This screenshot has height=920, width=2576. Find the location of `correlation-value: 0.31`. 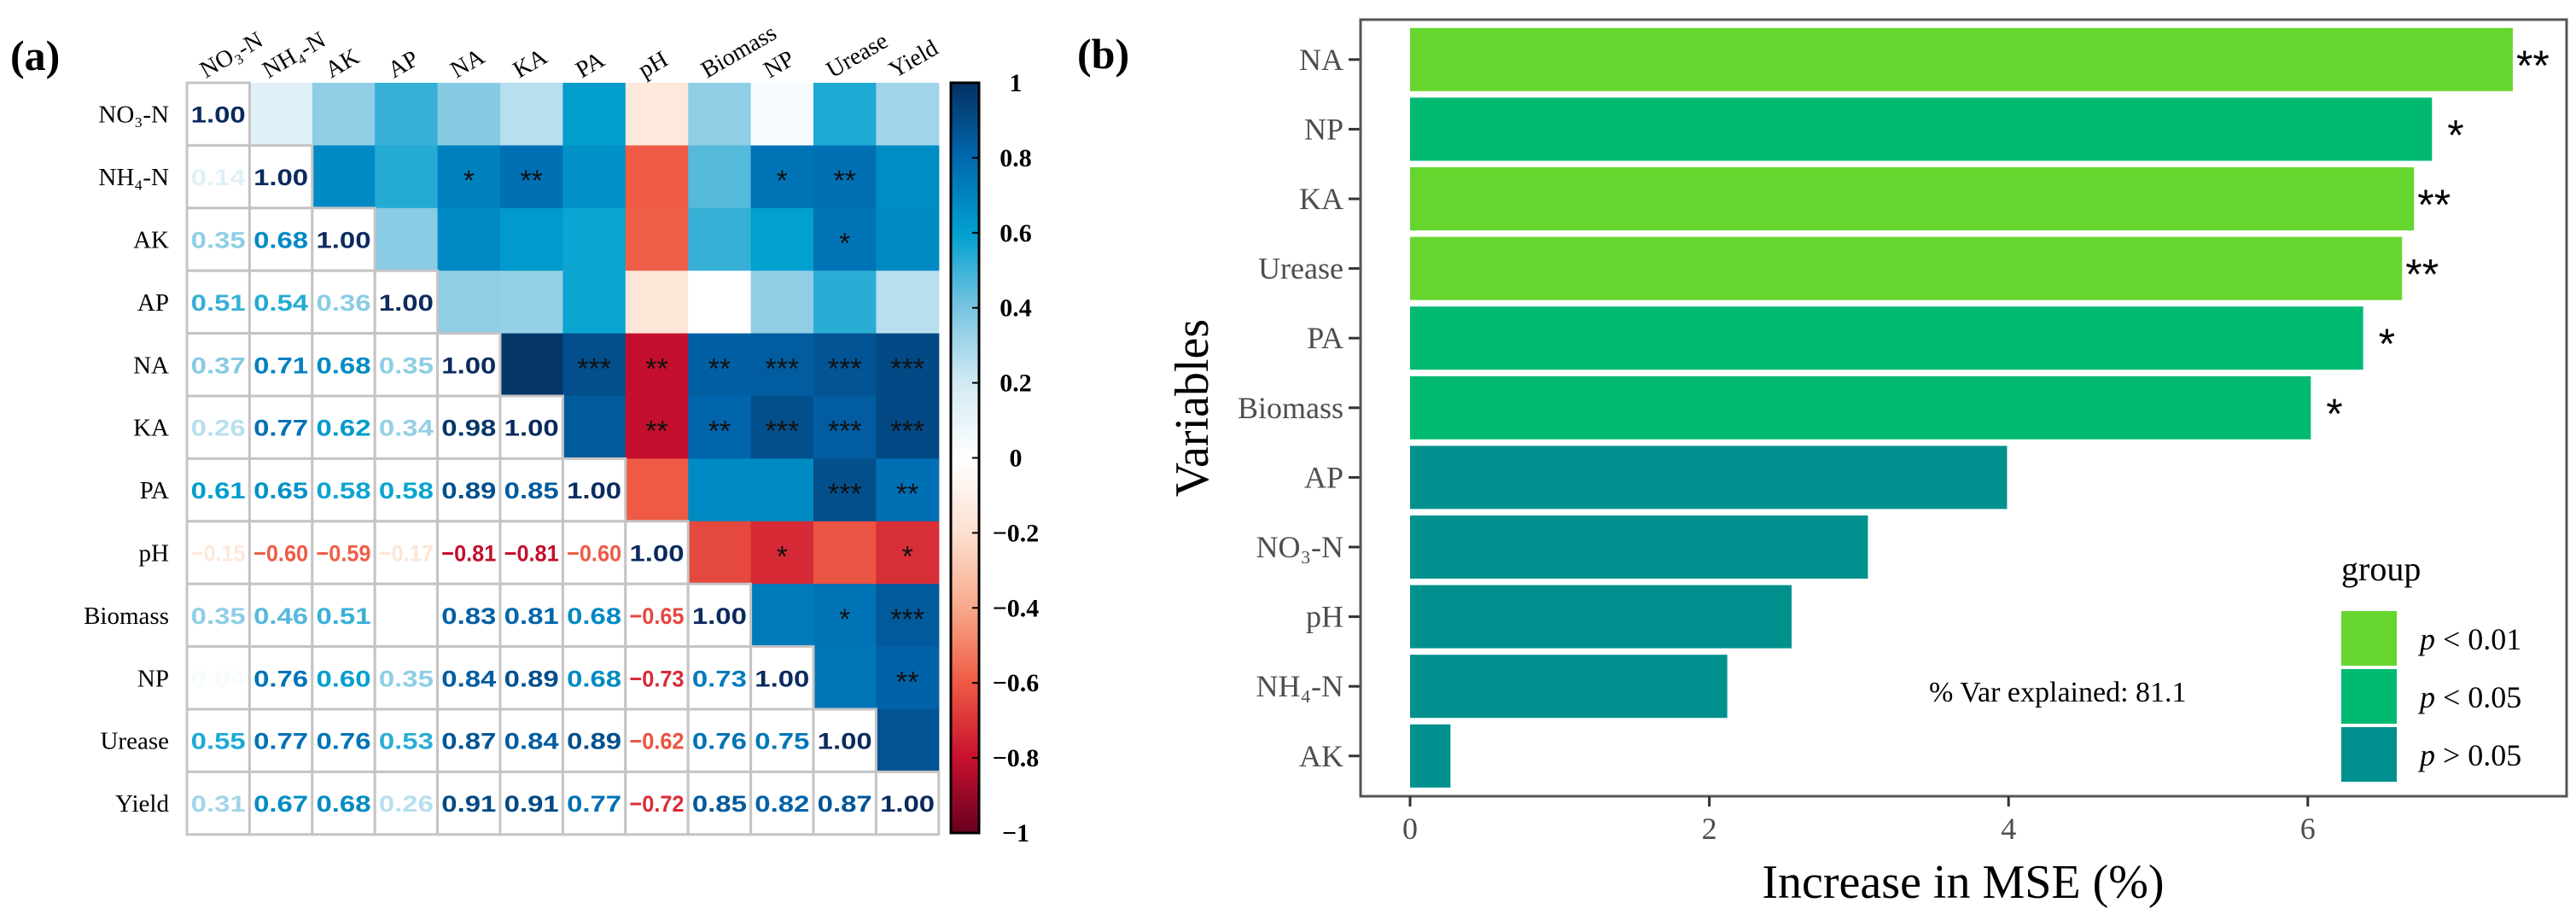

correlation-value: 0.31 is located at coordinates (218, 804).